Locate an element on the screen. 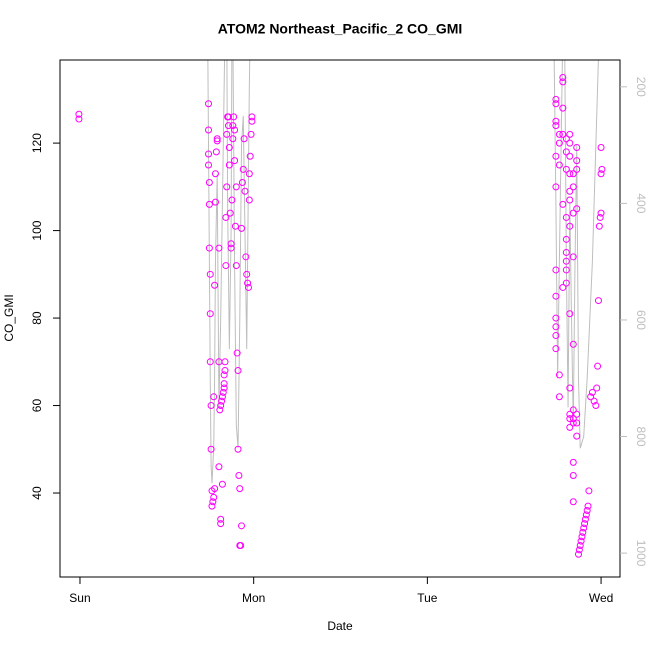 The image size is (650, 650). x-tick-label: Wed is located at coordinates (601, 598).